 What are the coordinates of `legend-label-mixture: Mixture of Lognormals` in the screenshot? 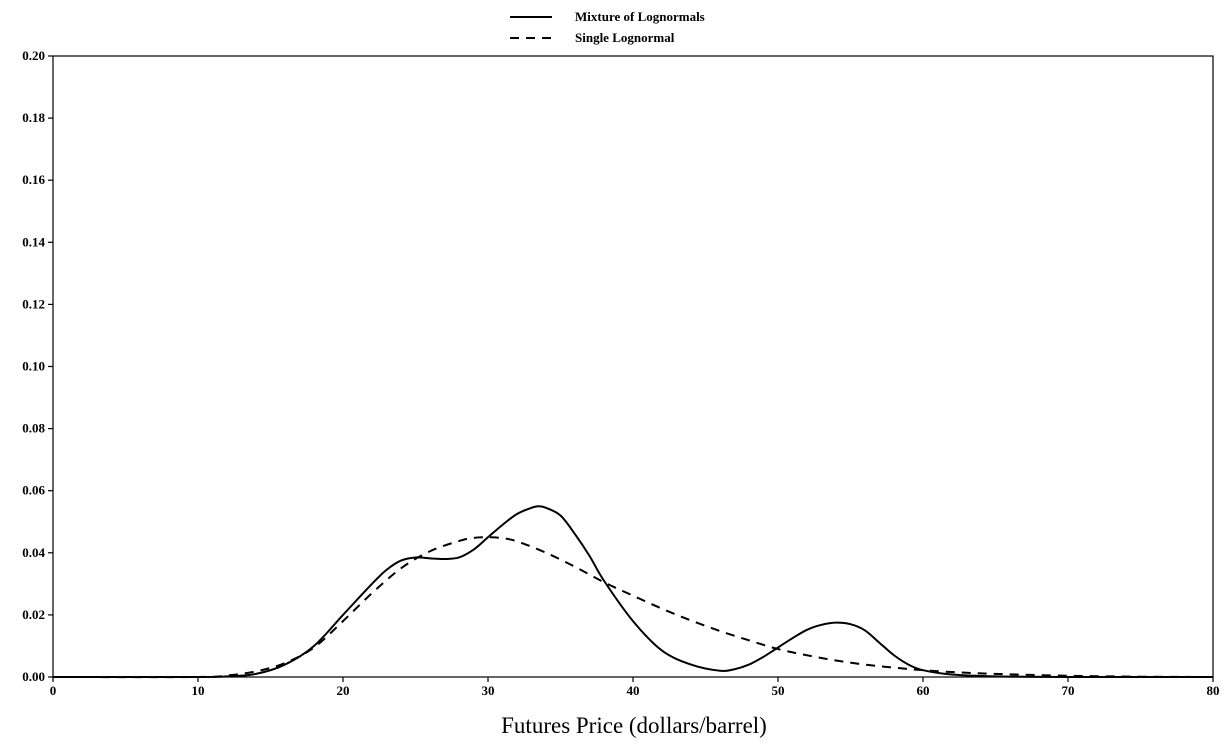 It's located at (640, 16).